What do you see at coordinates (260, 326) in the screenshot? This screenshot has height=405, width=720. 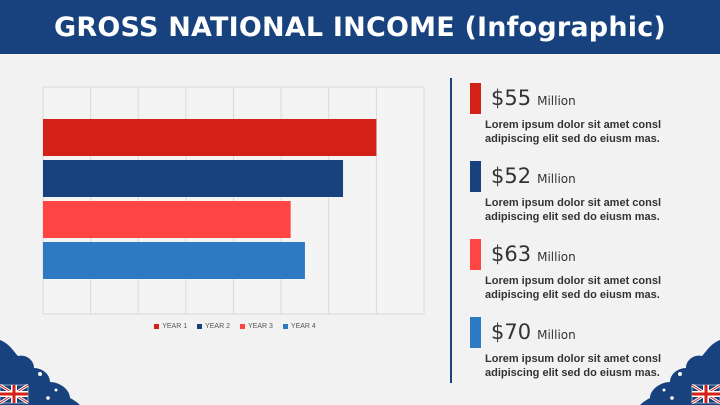 I see `legend-label-year-3: YEAR 3` at bounding box center [260, 326].